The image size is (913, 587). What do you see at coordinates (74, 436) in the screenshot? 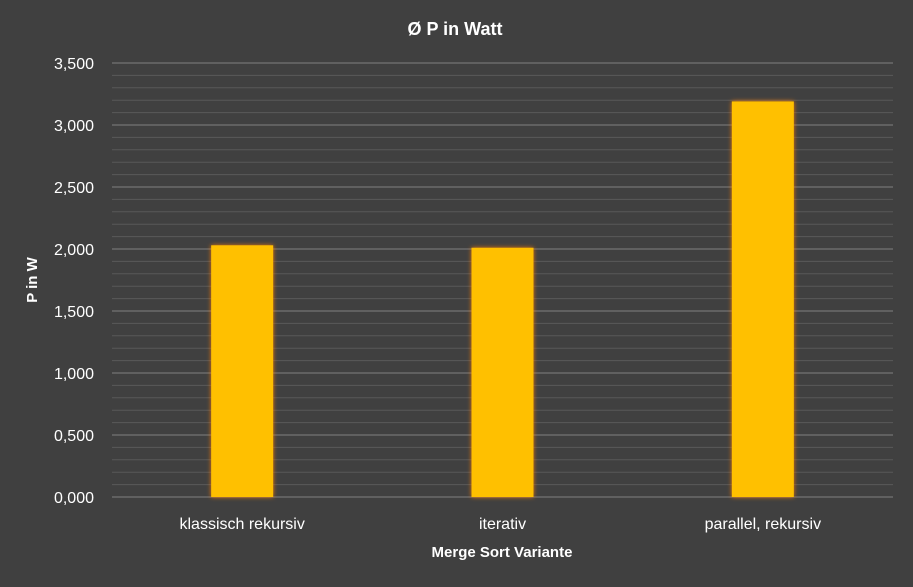
I see `y-tick-label: 0,500` at bounding box center [74, 436].